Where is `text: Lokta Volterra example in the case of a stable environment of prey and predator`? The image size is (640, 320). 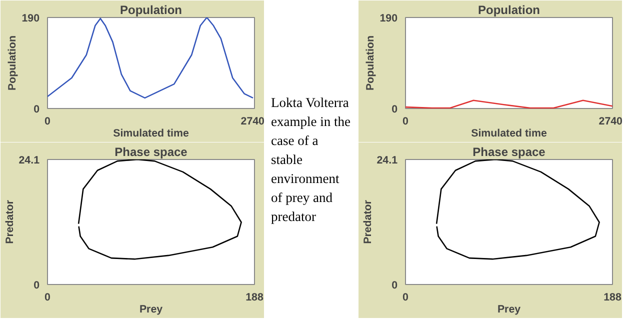 text: Lokta Volterra example in the case of a stable environment of prey and predator is located at coordinates (311, 160).